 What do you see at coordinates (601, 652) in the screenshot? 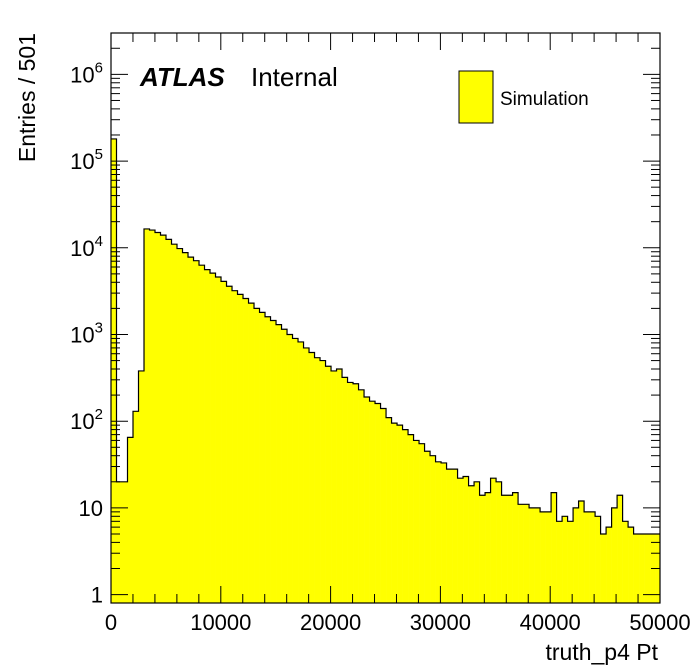
I see `x-axis-title: truth_p4 Pt` at bounding box center [601, 652].